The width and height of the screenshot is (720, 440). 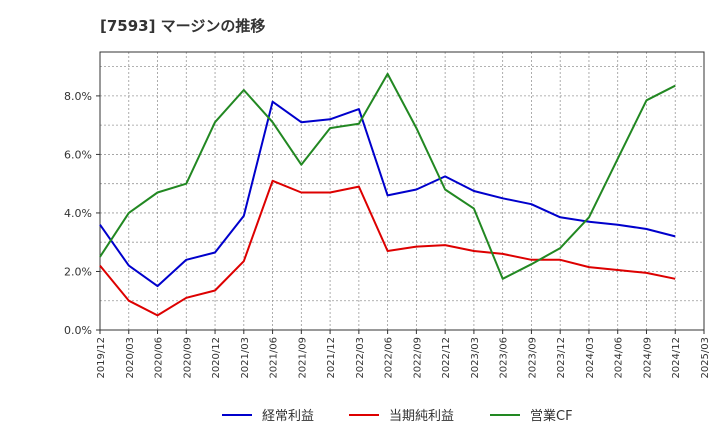 What do you see at coordinates (551, 416) in the screenshot?
I see `legend-label: 営業CF` at bounding box center [551, 416].